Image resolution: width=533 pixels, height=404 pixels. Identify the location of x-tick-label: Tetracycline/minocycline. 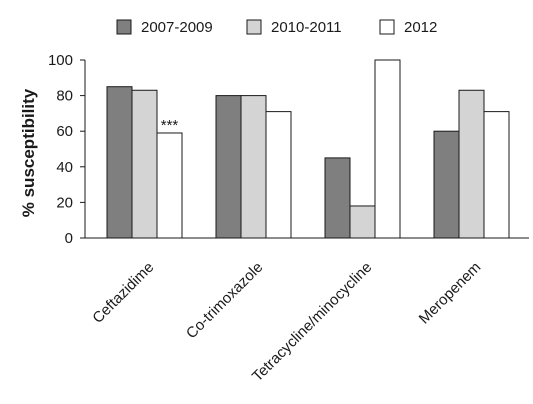
(312, 322).